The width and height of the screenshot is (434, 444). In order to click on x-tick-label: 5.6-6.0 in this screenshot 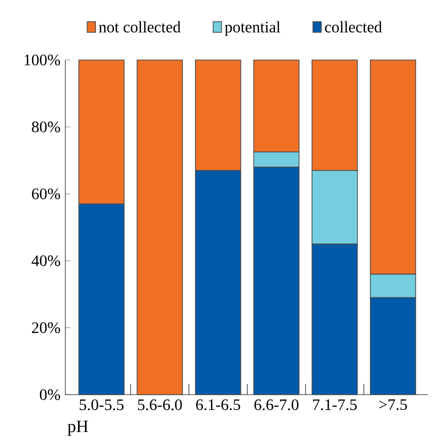, I will do `click(160, 404)`.